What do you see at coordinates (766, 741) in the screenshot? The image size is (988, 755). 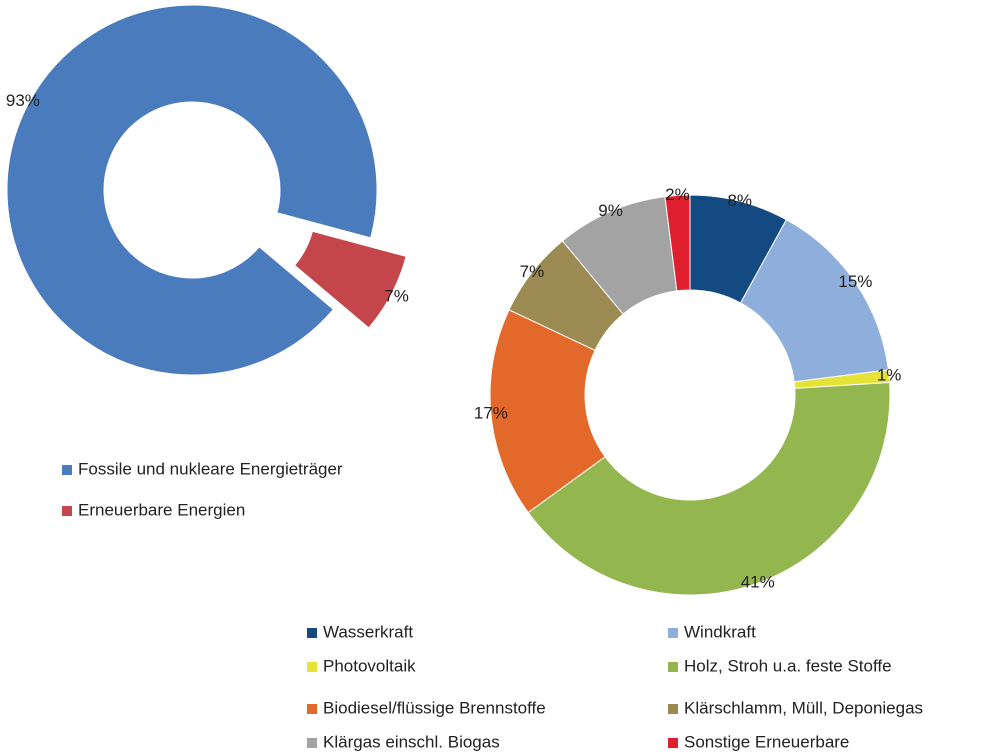 I see `legend-label: Sonstige Erneuerbare` at bounding box center [766, 741].